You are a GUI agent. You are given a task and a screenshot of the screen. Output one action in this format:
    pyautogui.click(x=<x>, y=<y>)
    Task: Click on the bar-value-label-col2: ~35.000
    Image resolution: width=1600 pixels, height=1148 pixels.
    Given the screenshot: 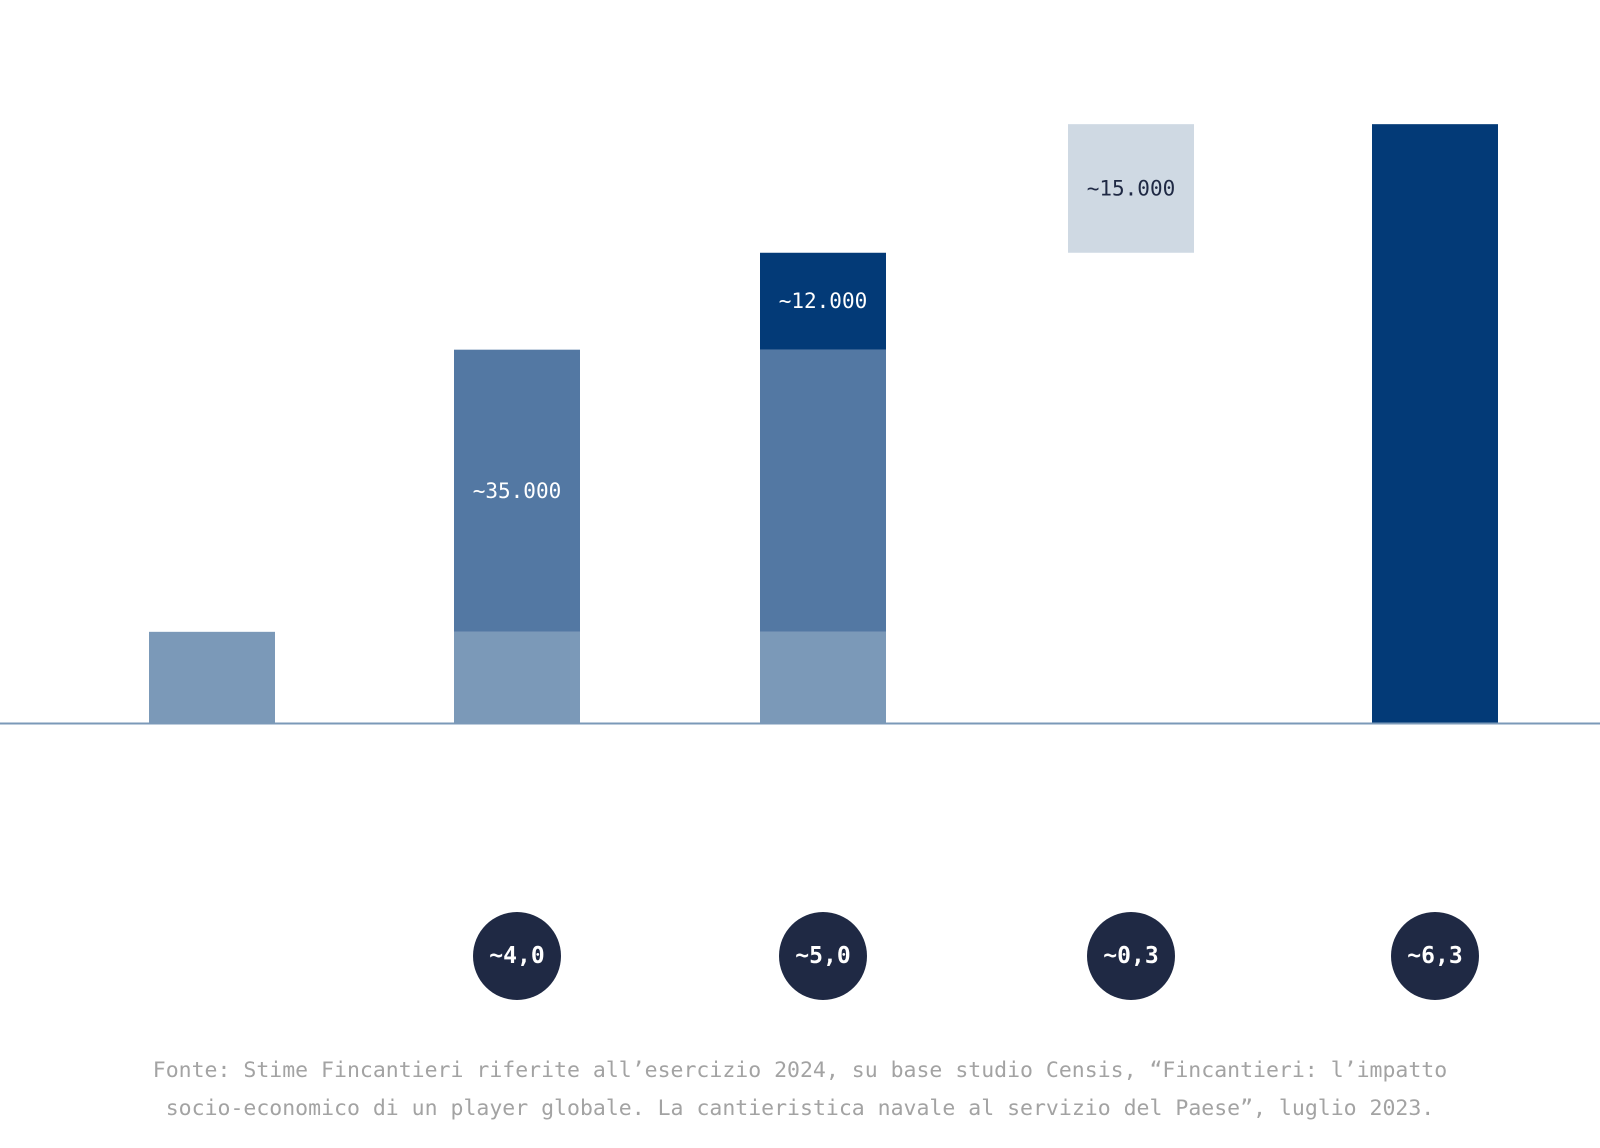 What is the action you would take?
    pyautogui.click(x=517, y=491)
    